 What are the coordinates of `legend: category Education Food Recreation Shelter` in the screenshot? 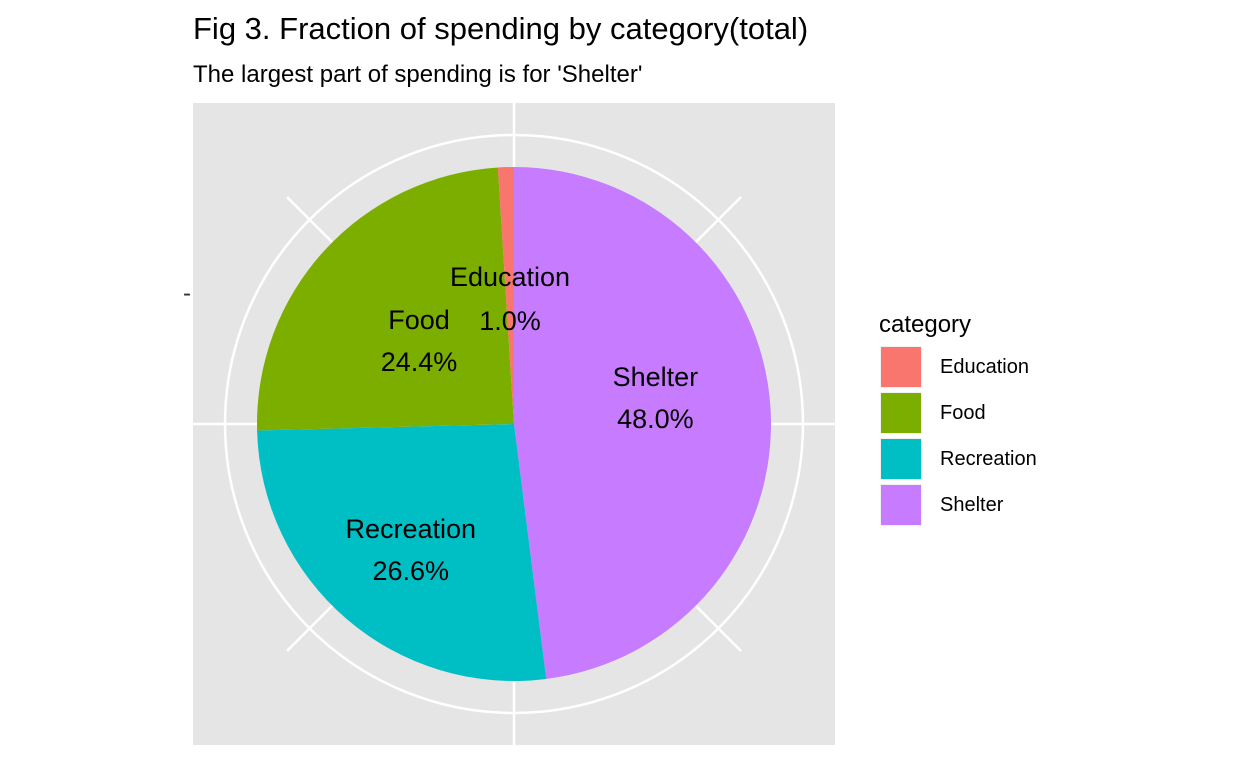 It's located at (958, 419).